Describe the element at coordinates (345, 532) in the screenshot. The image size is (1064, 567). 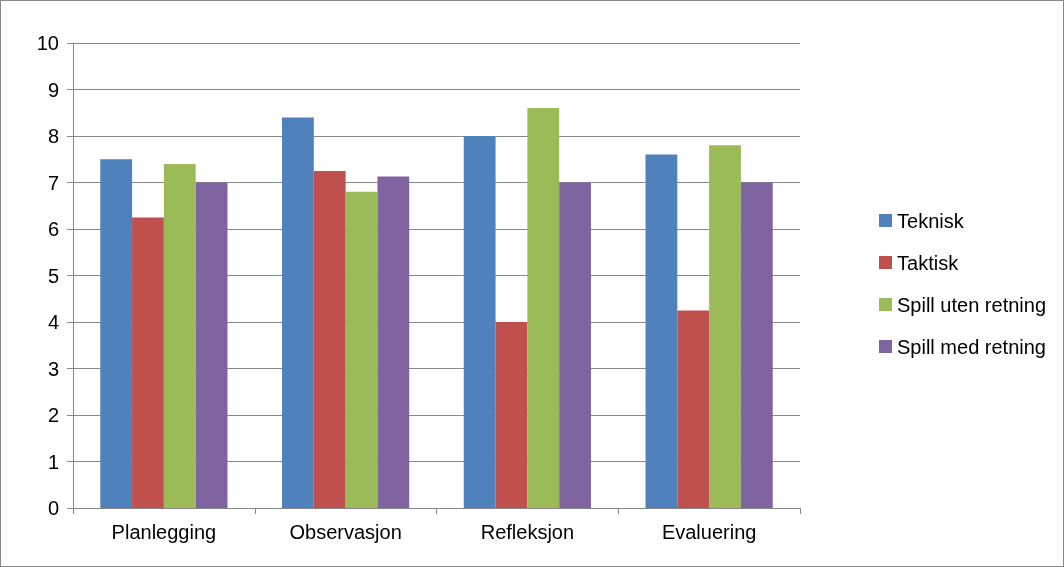
I see `x-tick-label: Observasjon` at that location.